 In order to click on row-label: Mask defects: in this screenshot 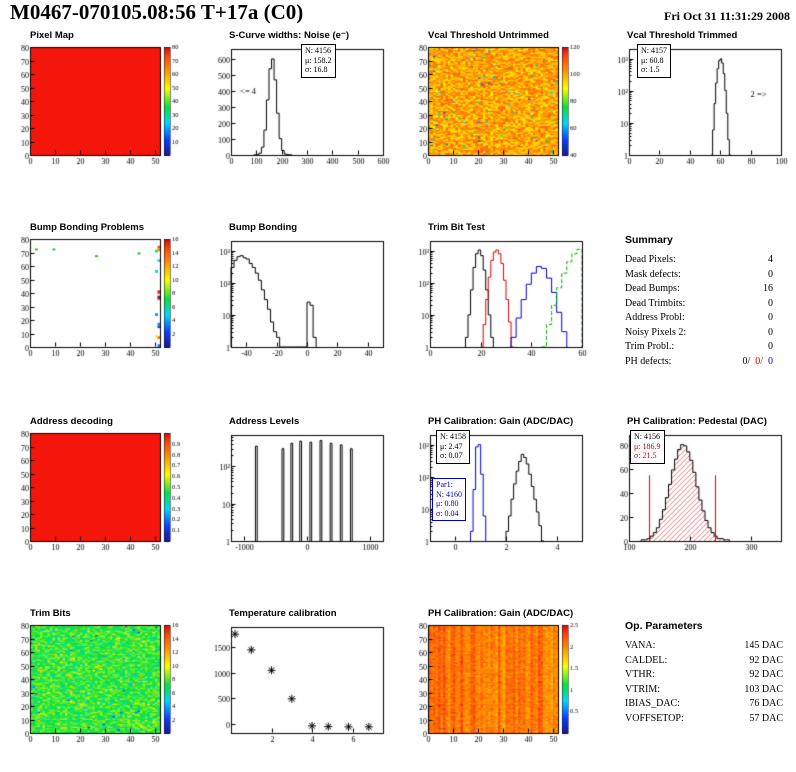, I will do `click(653, 274)`.